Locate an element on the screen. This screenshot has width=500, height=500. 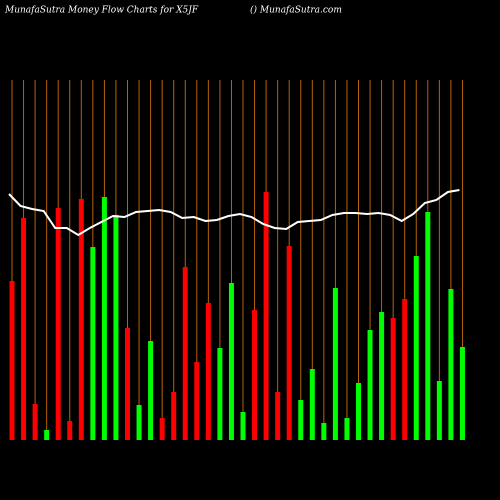
chart-title: MunafaSutra Money Flow Charts for X5JF is located at coordinates (101, 11).